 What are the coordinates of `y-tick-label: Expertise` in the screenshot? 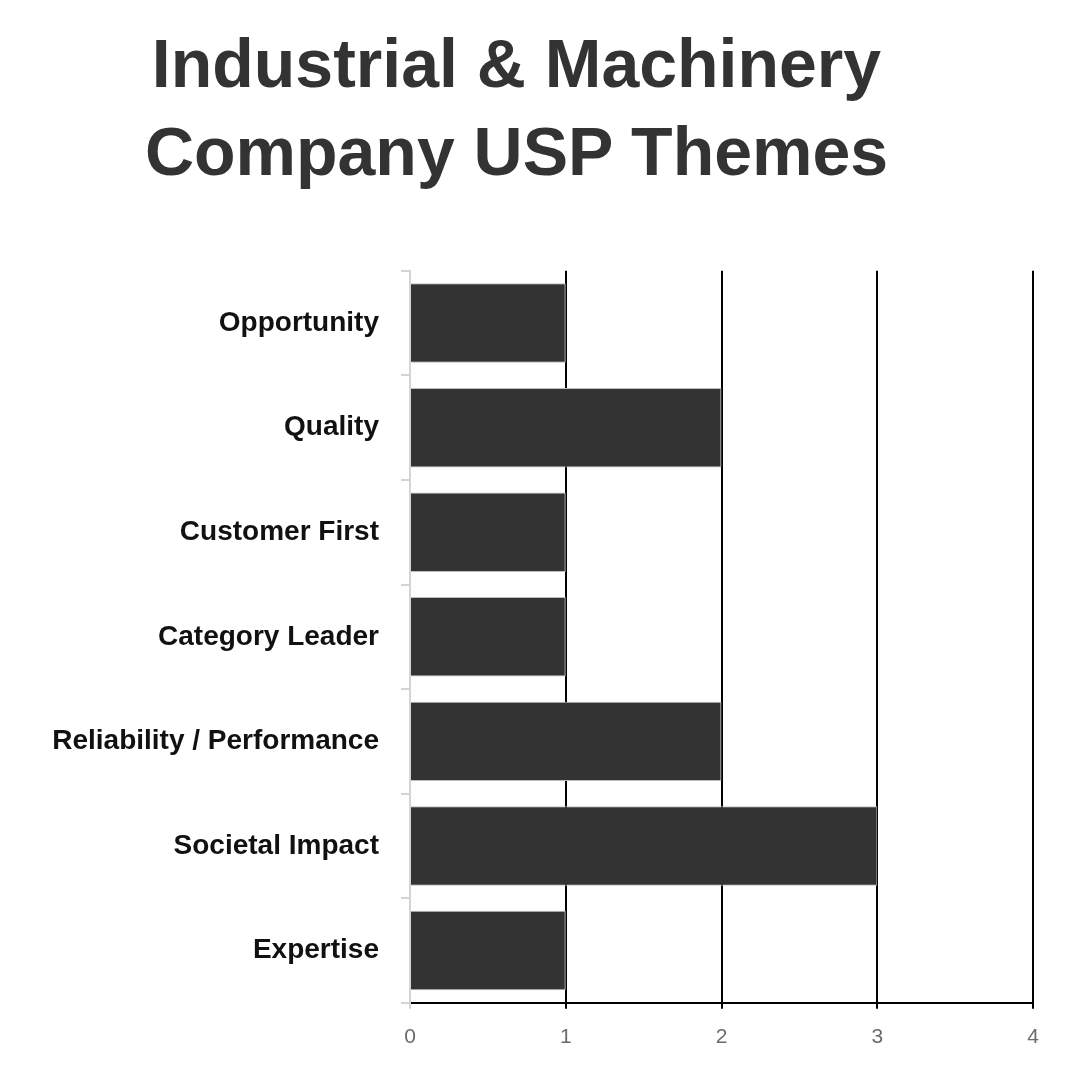 It's located at (315, 949).